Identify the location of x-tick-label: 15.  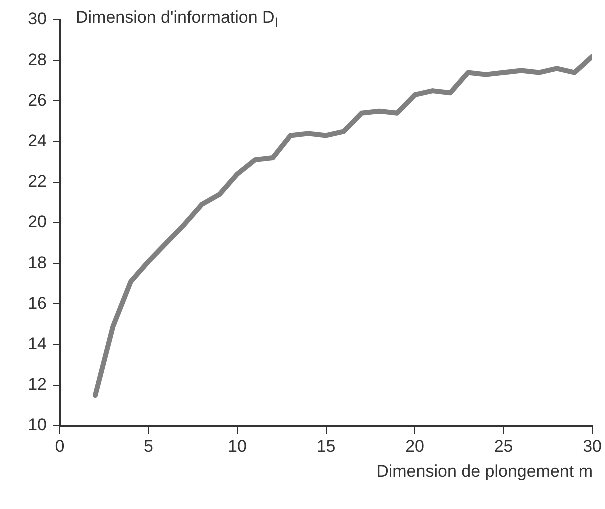
(326, 446).